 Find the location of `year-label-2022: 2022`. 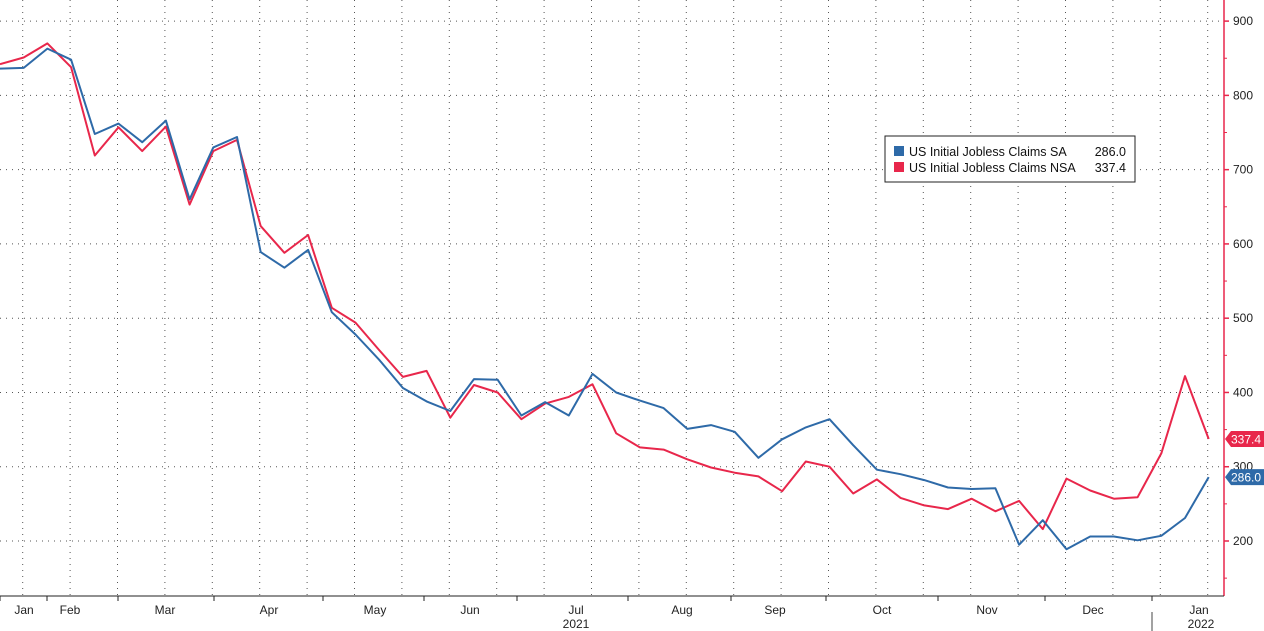

year-label-2022: 2022 is located at coordinates (1201, 624).